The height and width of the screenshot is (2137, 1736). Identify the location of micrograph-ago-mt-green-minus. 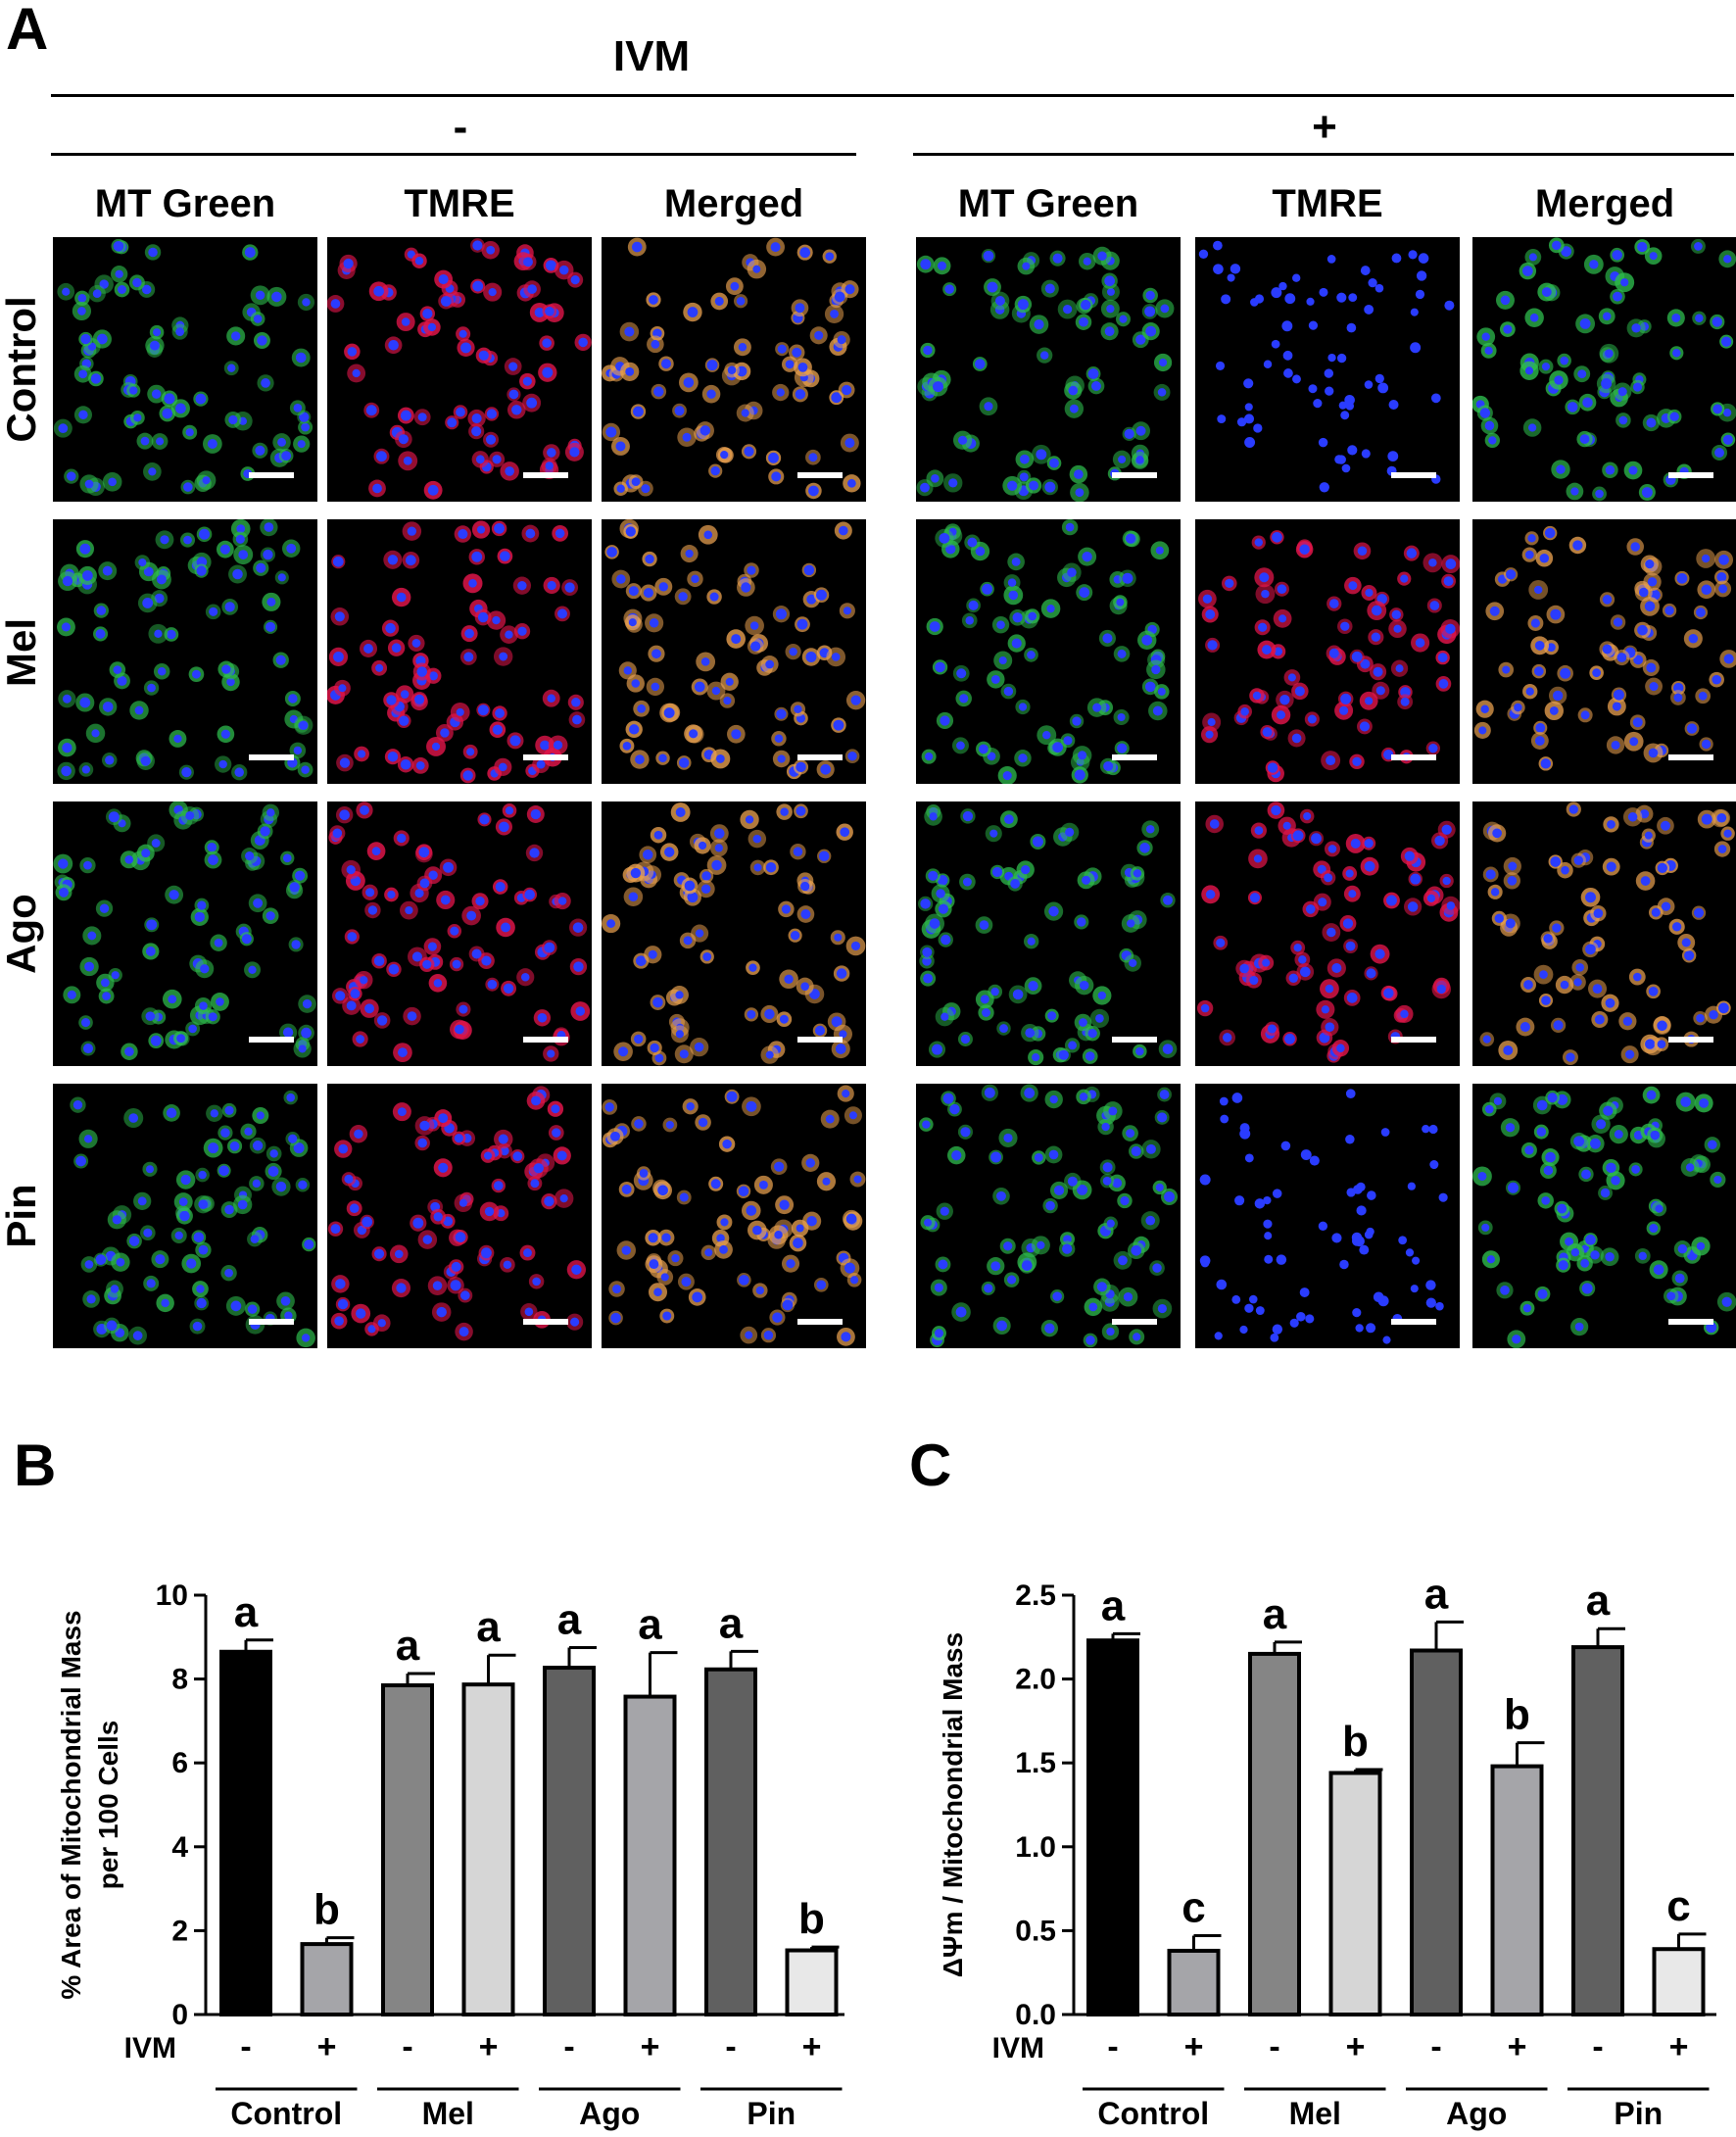
(185, 934).